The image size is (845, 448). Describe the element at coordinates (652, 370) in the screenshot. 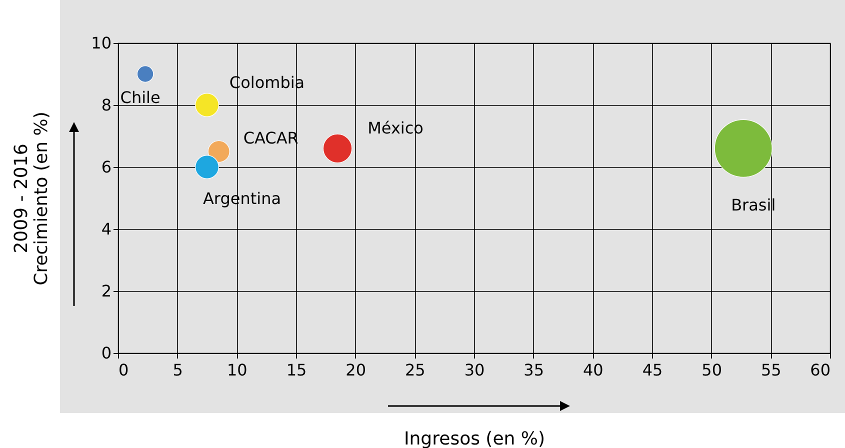

I see `x-tick-label: 45` at that location.